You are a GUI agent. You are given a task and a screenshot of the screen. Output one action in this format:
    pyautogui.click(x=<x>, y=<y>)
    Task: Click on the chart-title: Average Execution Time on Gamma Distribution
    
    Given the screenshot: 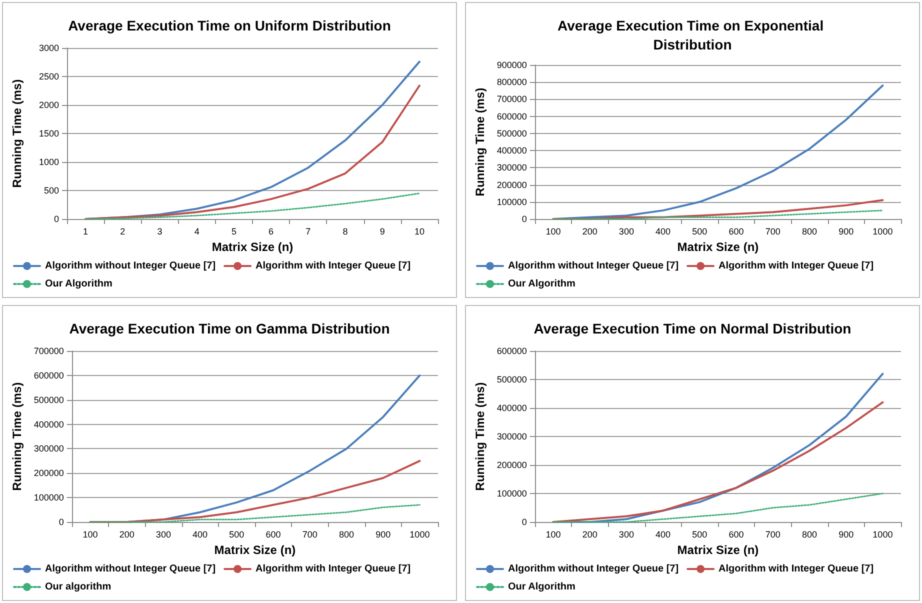 What is the action you would take?
    pyautogui.click(x=229, y=328)
    